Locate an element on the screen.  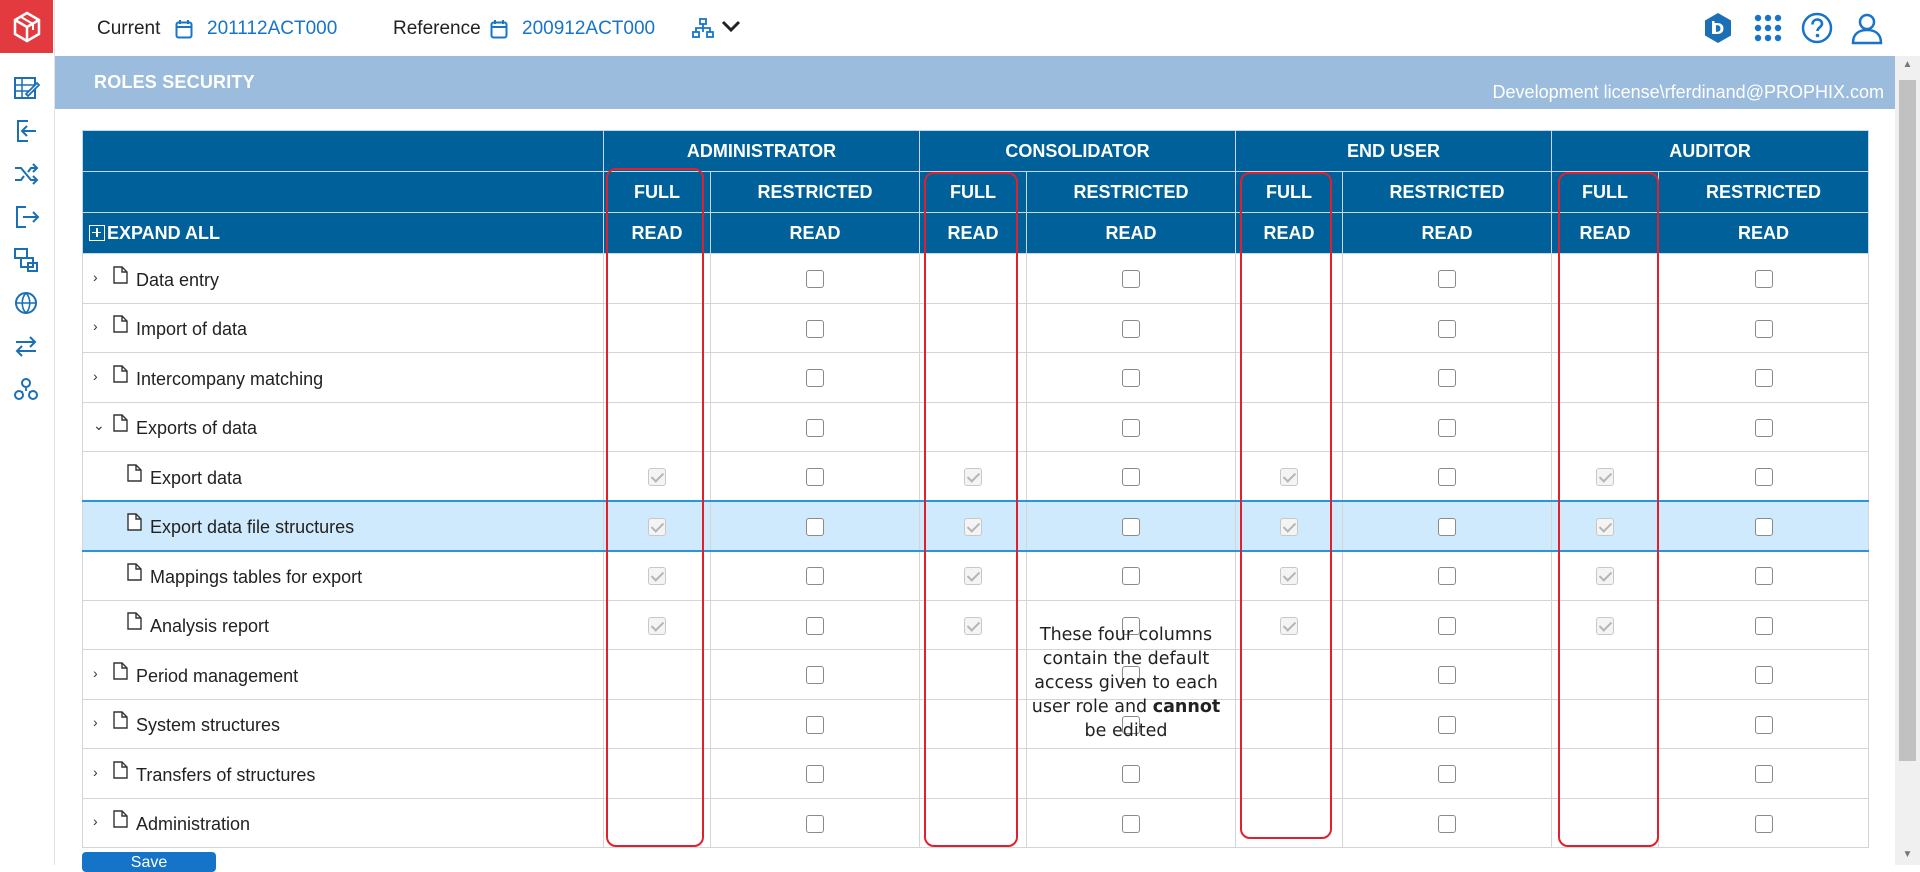
admin-nav-icon is located at coordinates (26, 389).